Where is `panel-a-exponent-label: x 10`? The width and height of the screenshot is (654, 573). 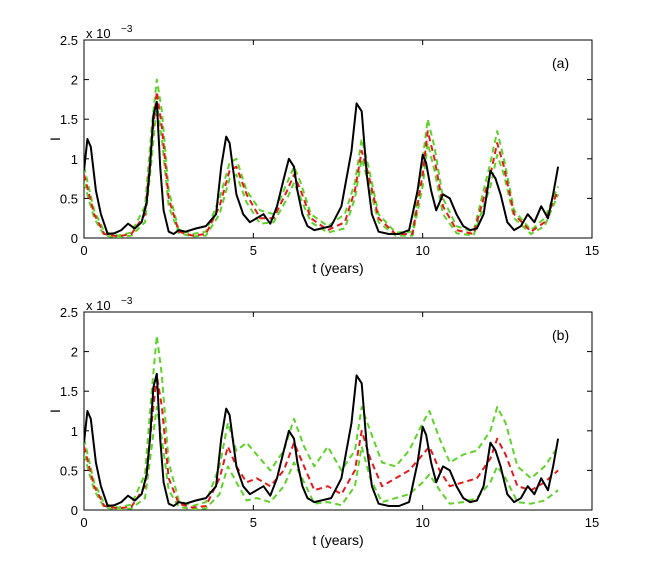
panel-a-exponent-label: x 10 is located at coordinates (98, 33).